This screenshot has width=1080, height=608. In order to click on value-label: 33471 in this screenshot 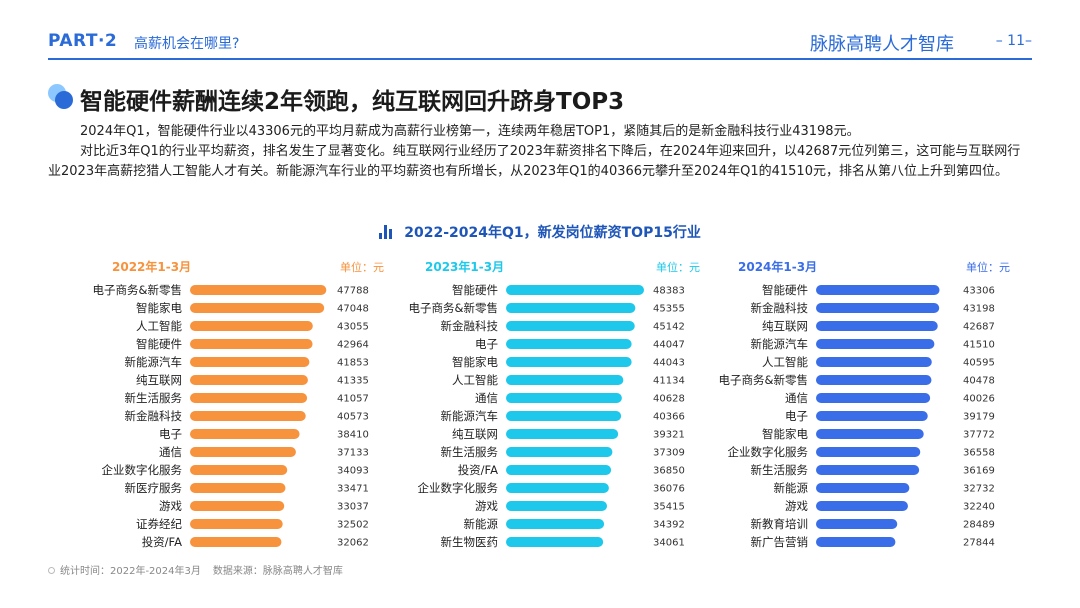, I will do `click(353, 489)`.